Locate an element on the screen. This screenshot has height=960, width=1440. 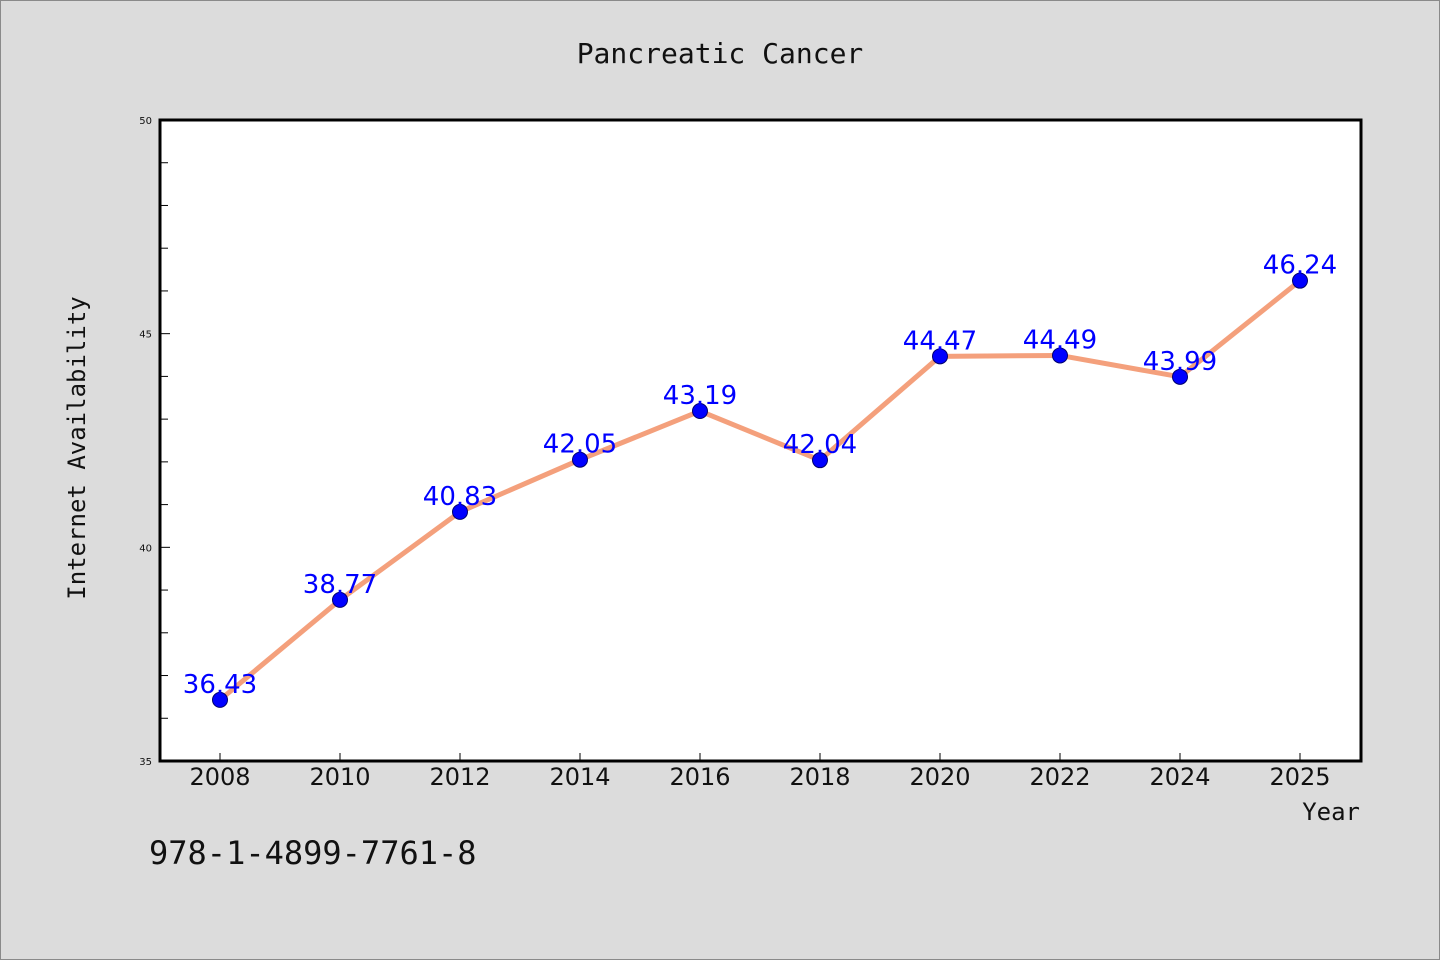
data-label: 46.24 is located at coordinates (1300, 266).